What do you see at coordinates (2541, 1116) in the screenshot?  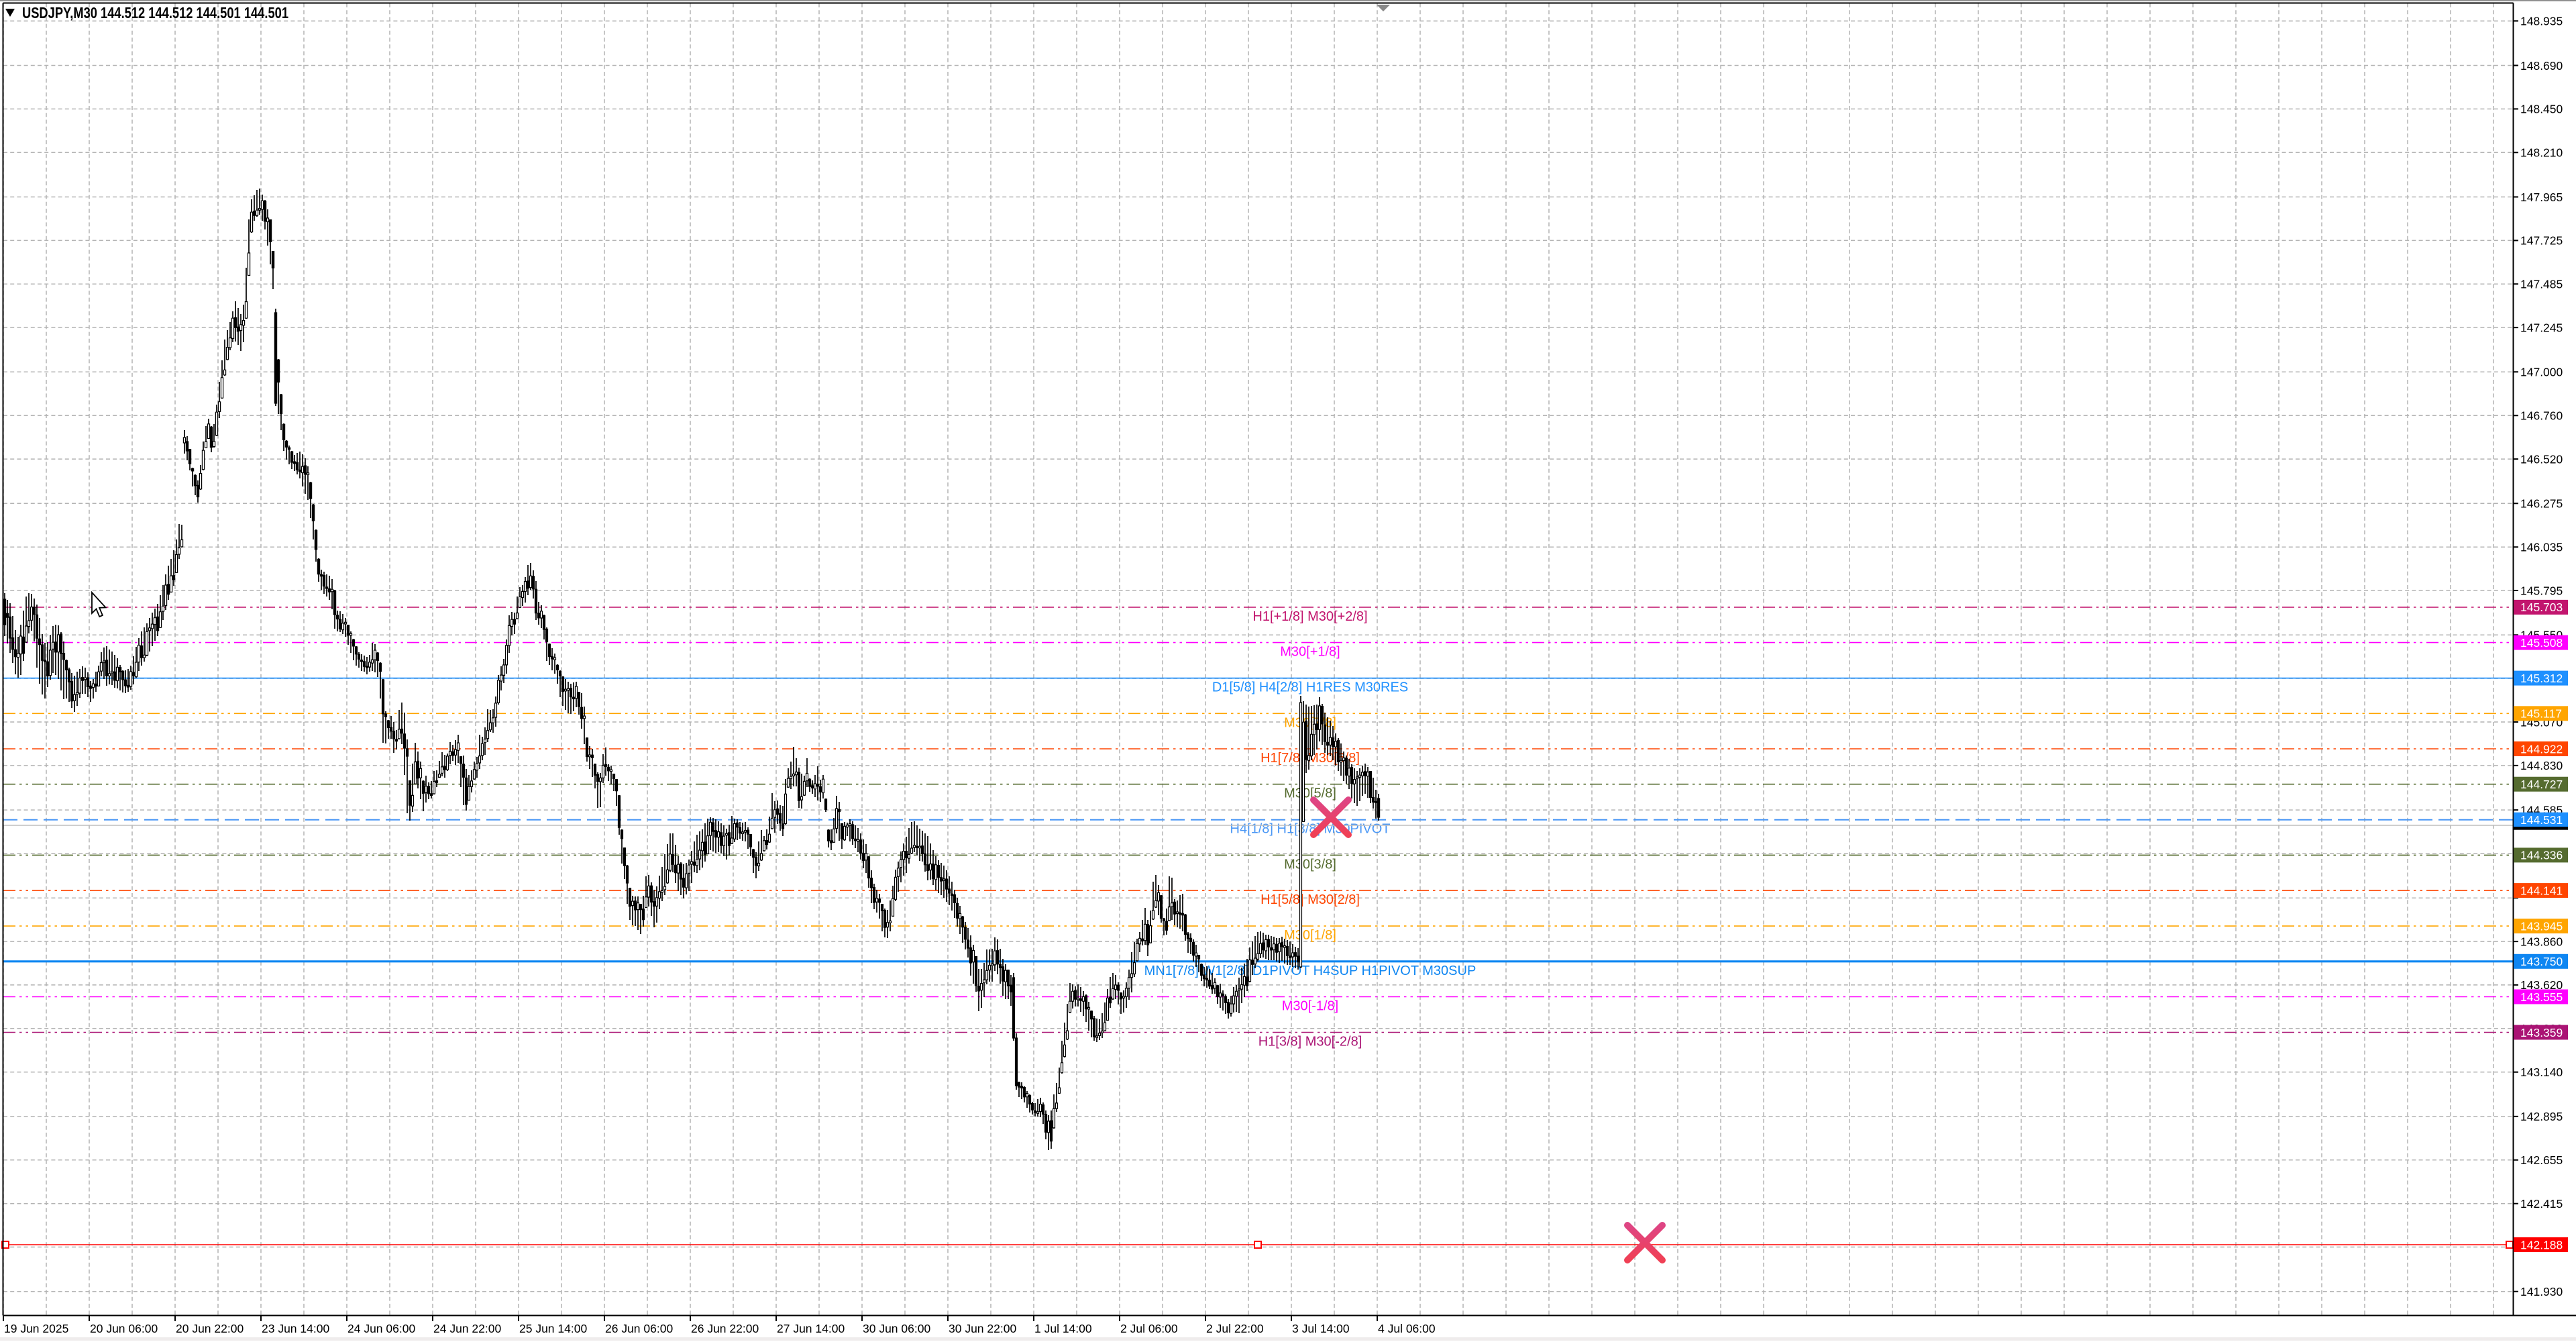 I see `svg-text: 142.895` at bounding box center [2541, 1116].